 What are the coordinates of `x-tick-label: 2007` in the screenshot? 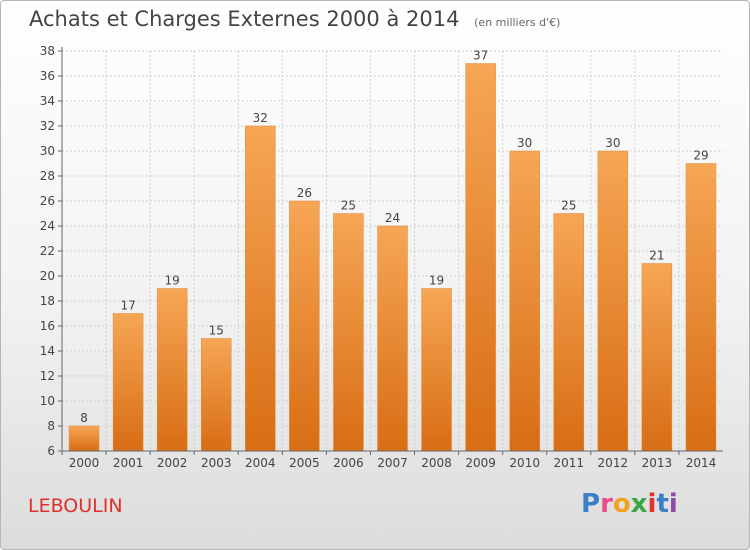 It's located at (392, 463).